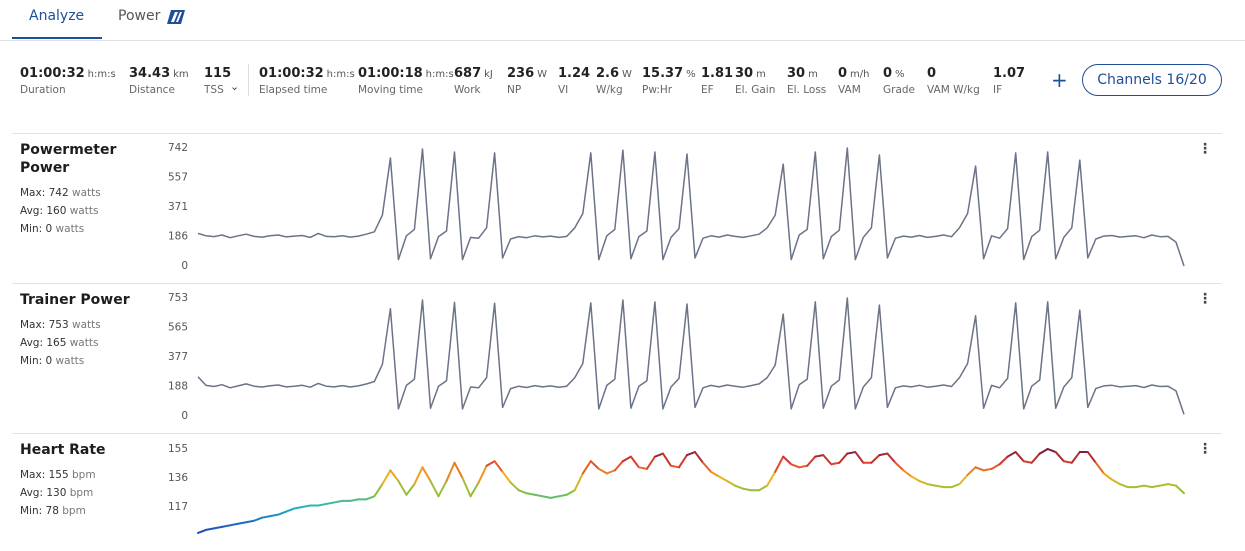  I want to click on metric-number: 1.07, so click(1009, 73).